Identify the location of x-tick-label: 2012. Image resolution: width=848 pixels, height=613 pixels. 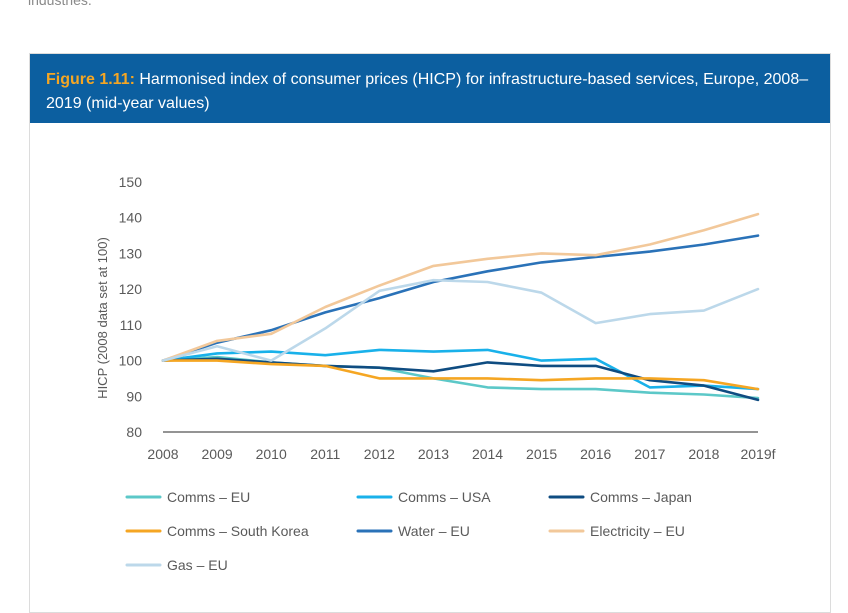
(379, 454).